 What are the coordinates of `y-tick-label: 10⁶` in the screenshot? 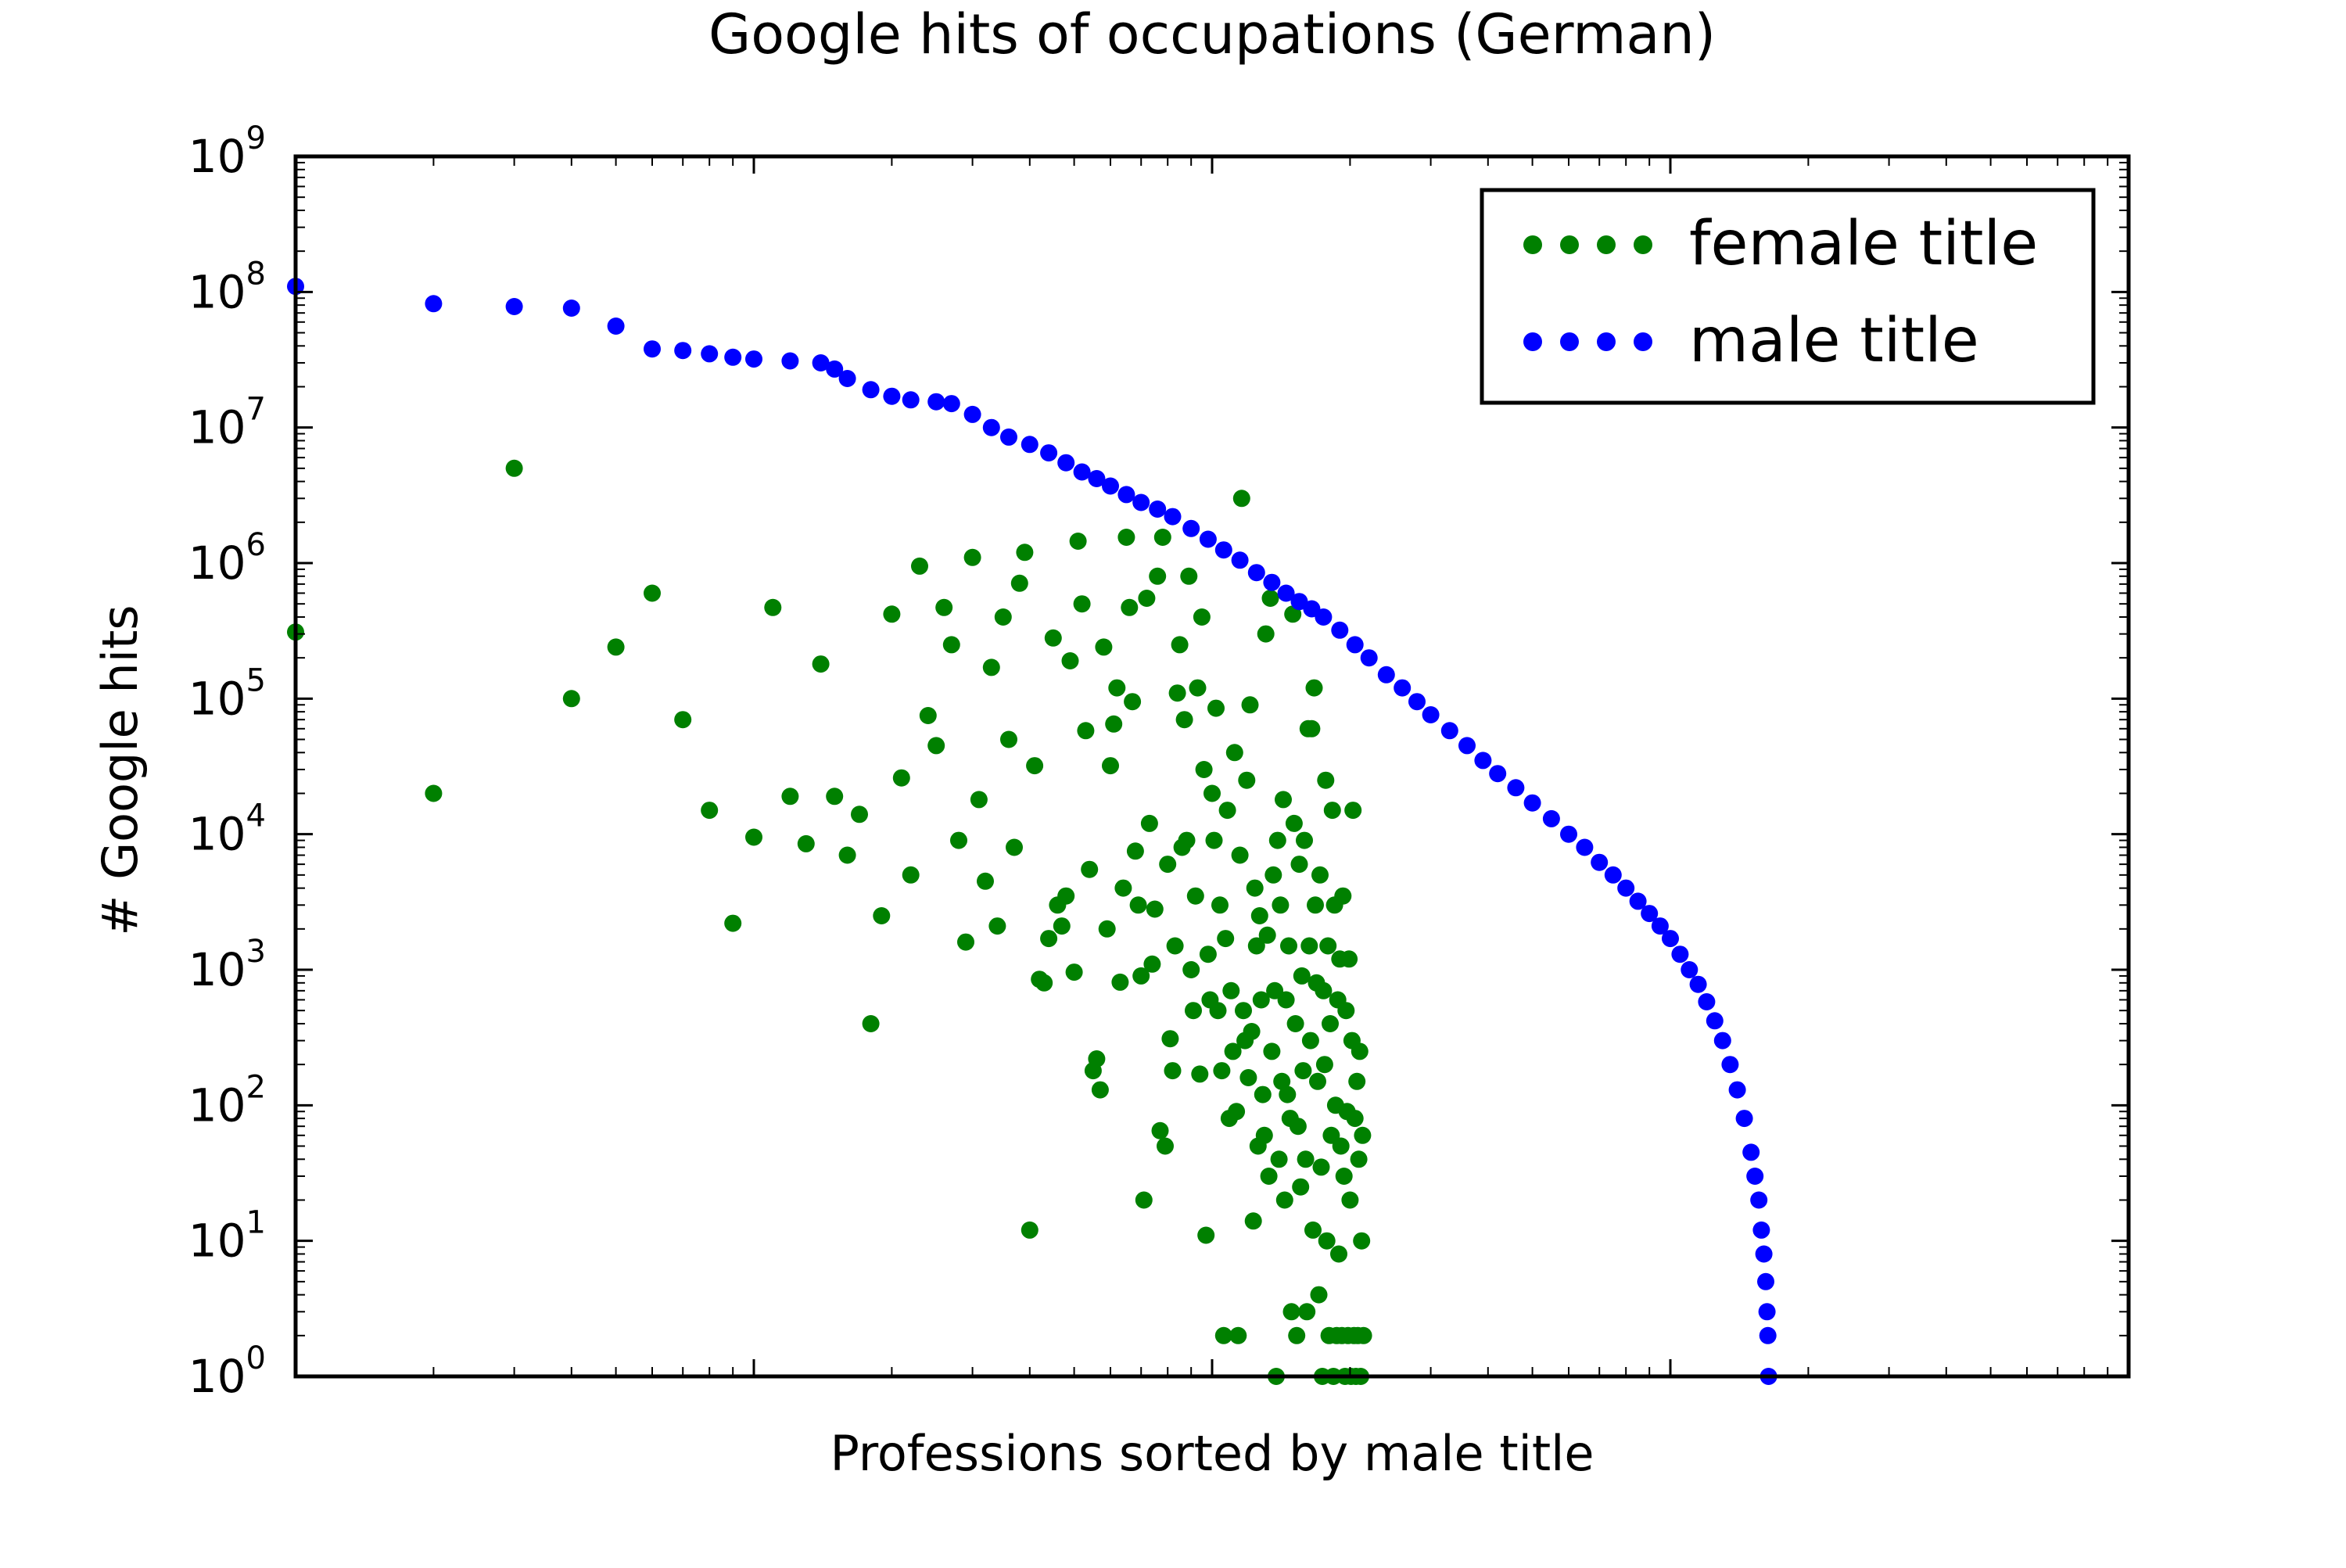 It's located at (227, 558).